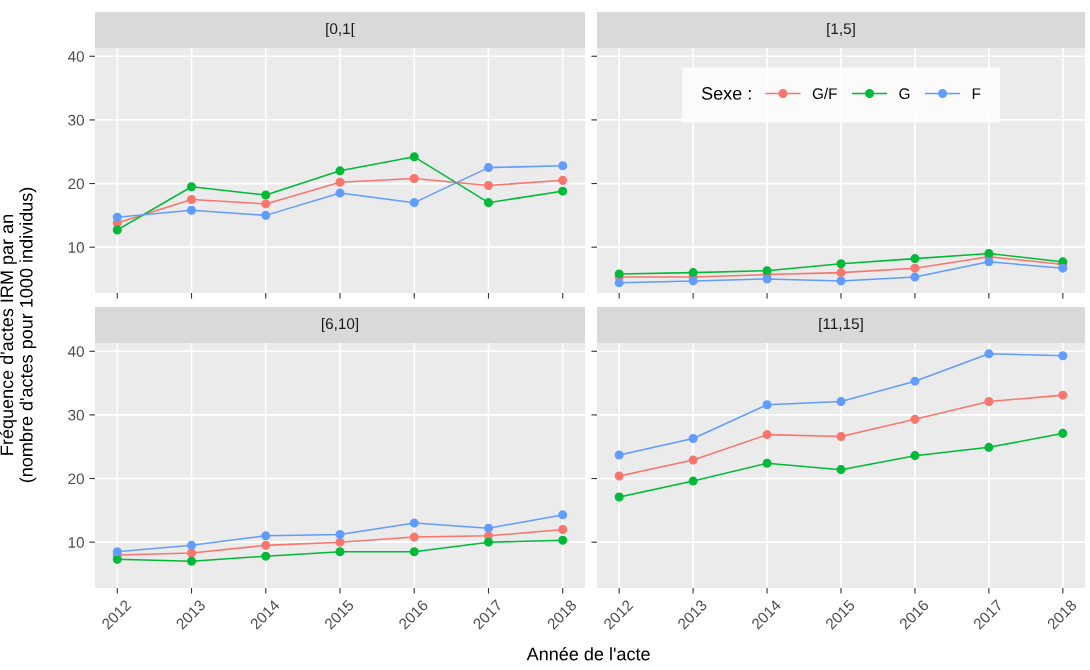 This screenshot has width=1090, height=670. What do you see at coordinates (340, 30) in the screenshot?
I see `chart-title: [0,1[` at bounding box center [340, 30].